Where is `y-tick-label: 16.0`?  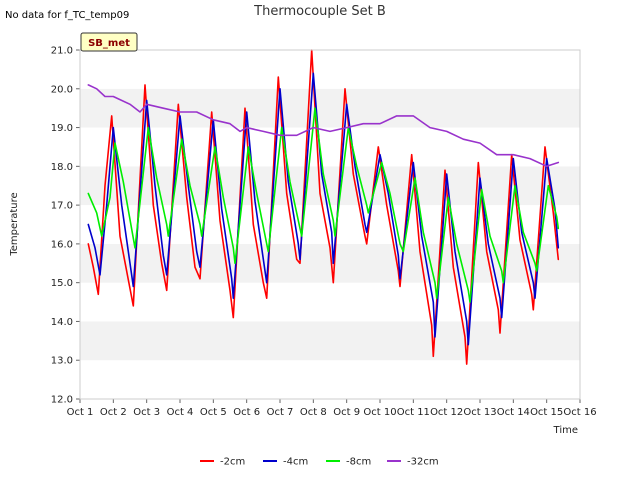
y-tick-label: 16.0 is located at coordinates (62, 244).